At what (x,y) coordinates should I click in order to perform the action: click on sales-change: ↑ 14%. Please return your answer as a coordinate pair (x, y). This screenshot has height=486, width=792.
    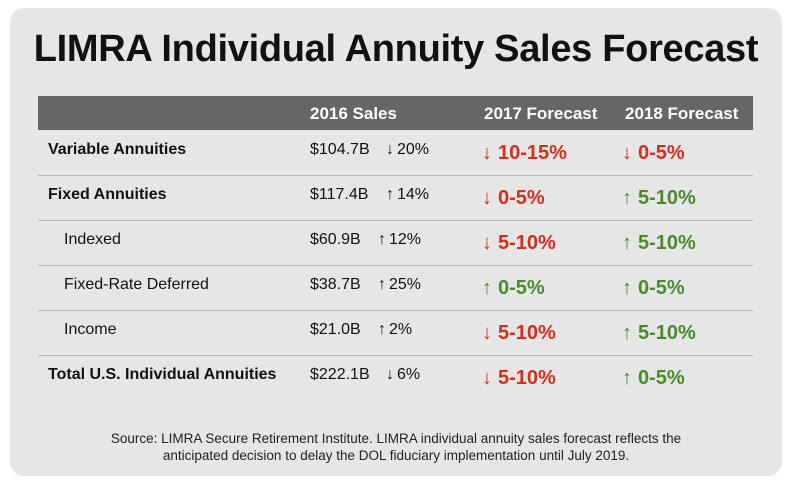
    Looking at the image, I should click on (407, 195).